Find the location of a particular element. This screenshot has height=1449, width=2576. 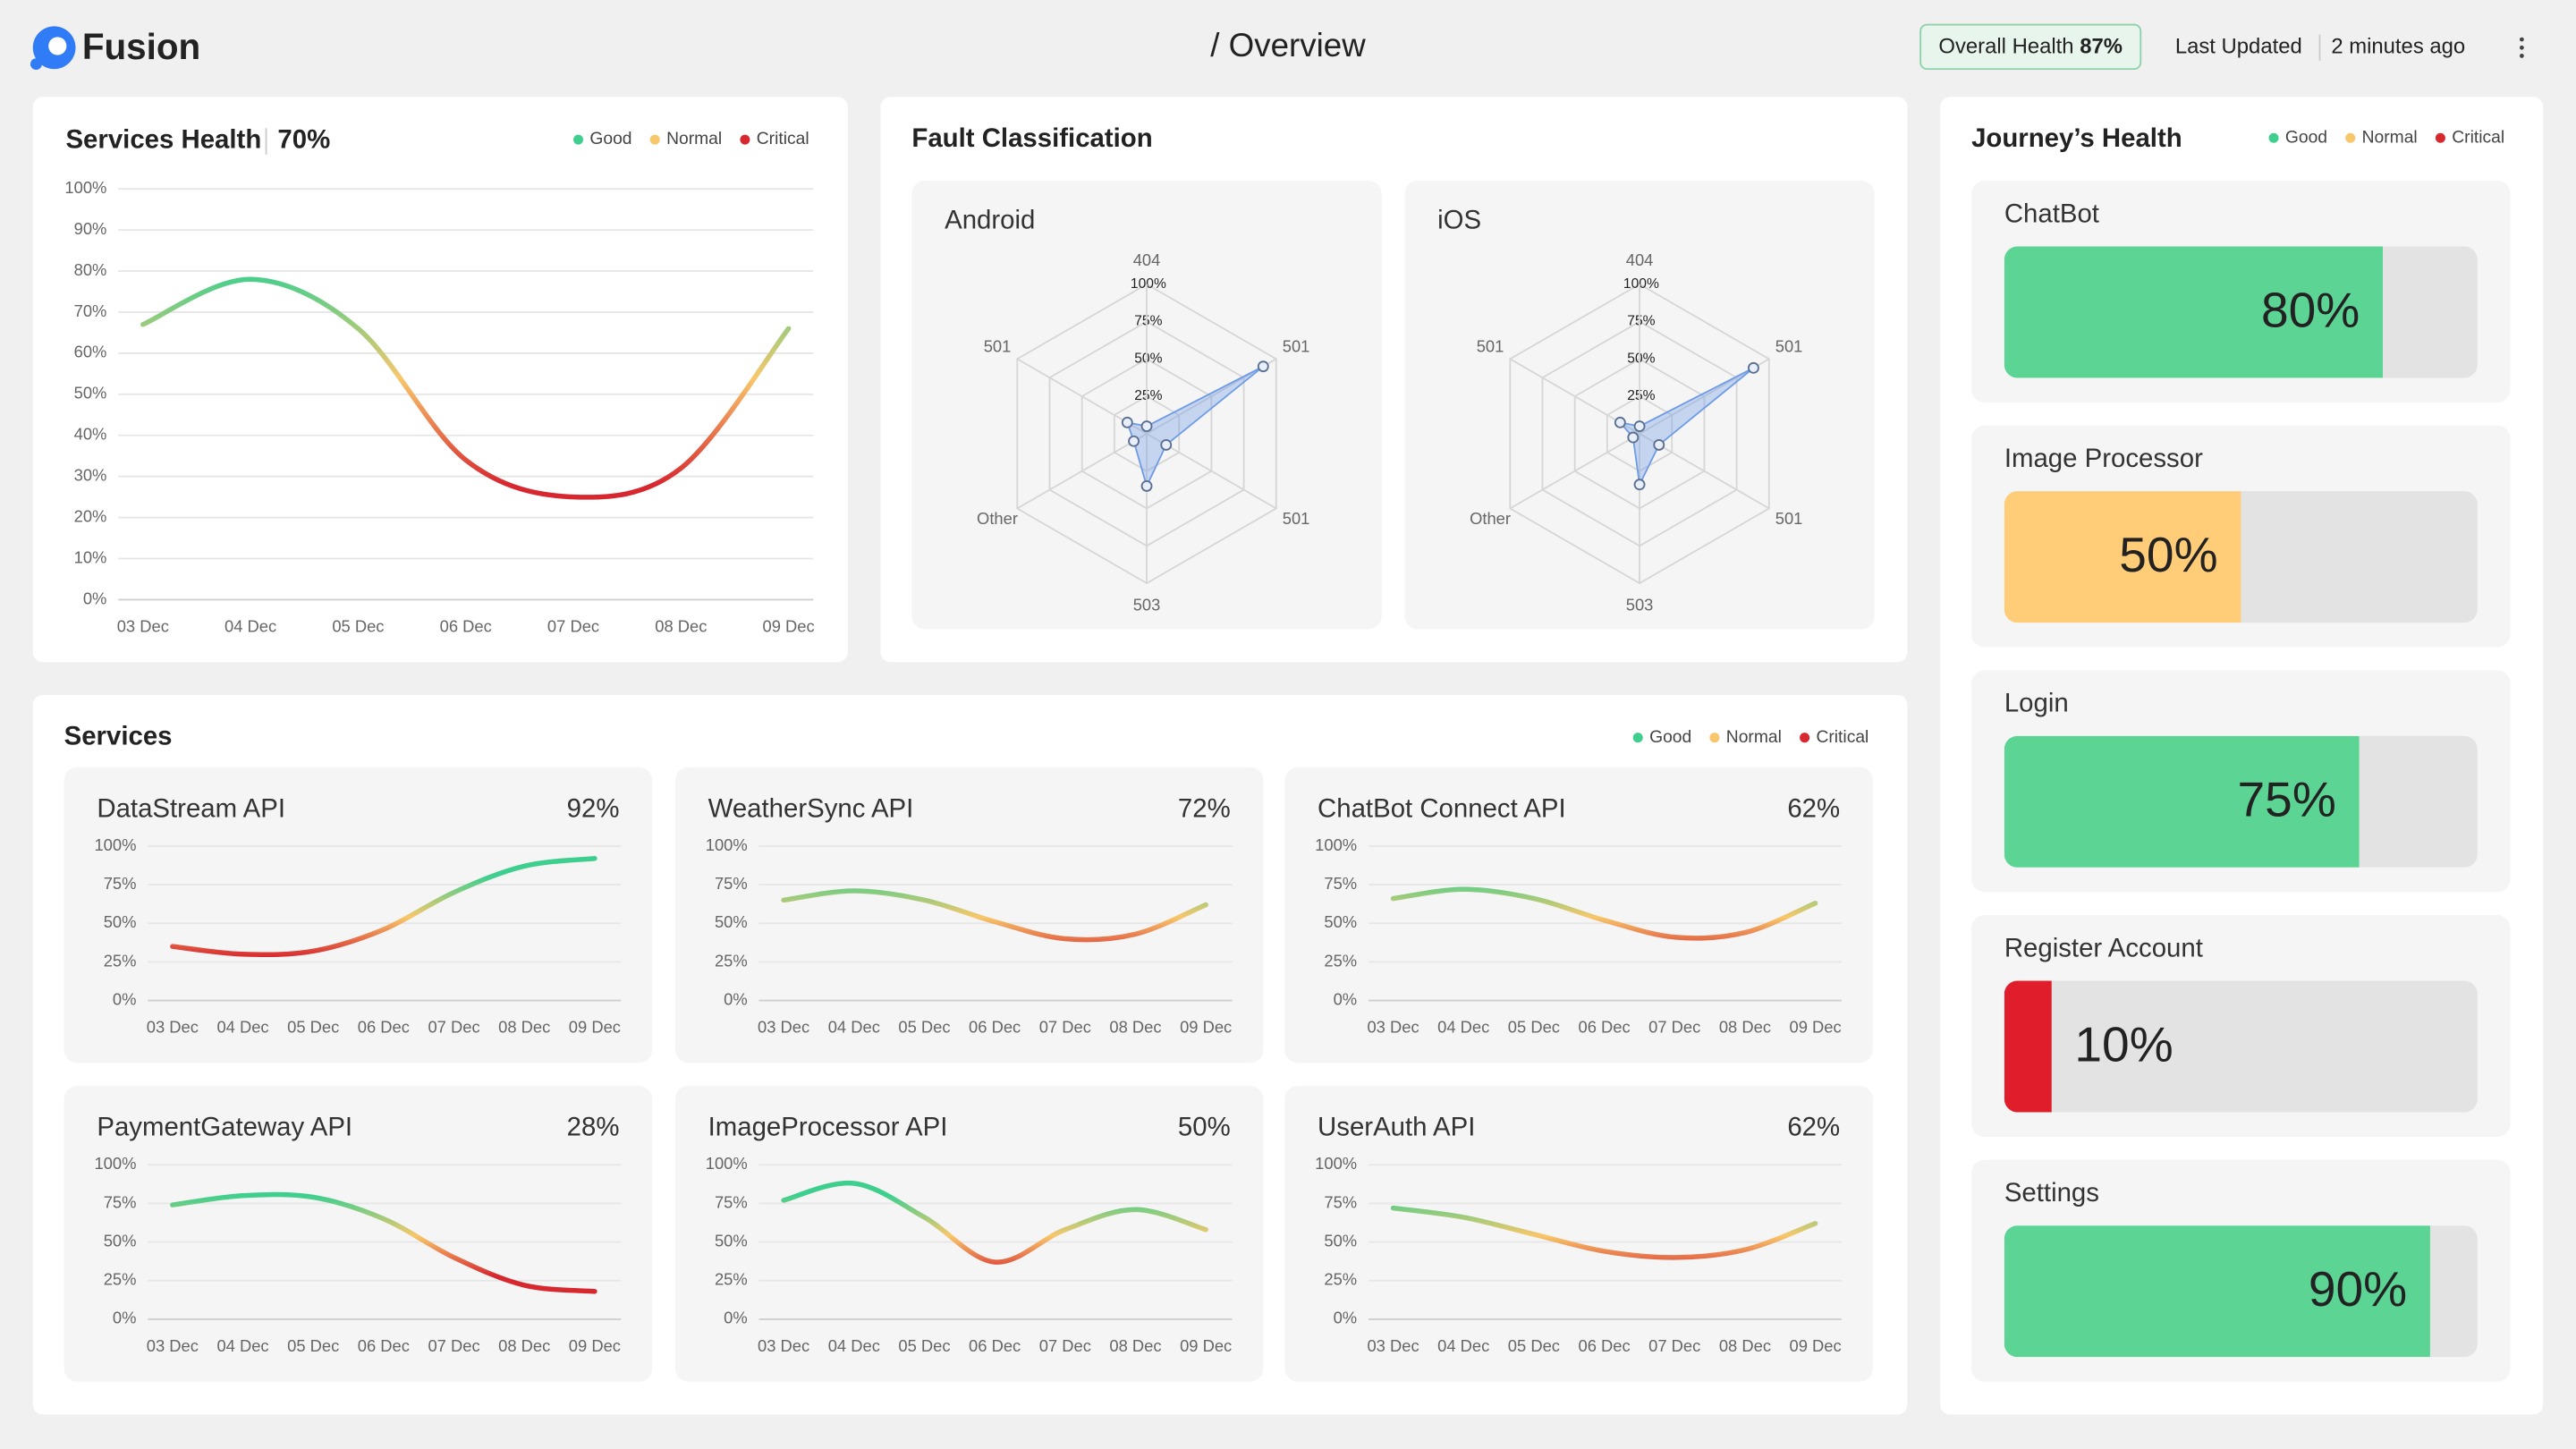

service-name: DataStream API is located at coordinates (191, 808).